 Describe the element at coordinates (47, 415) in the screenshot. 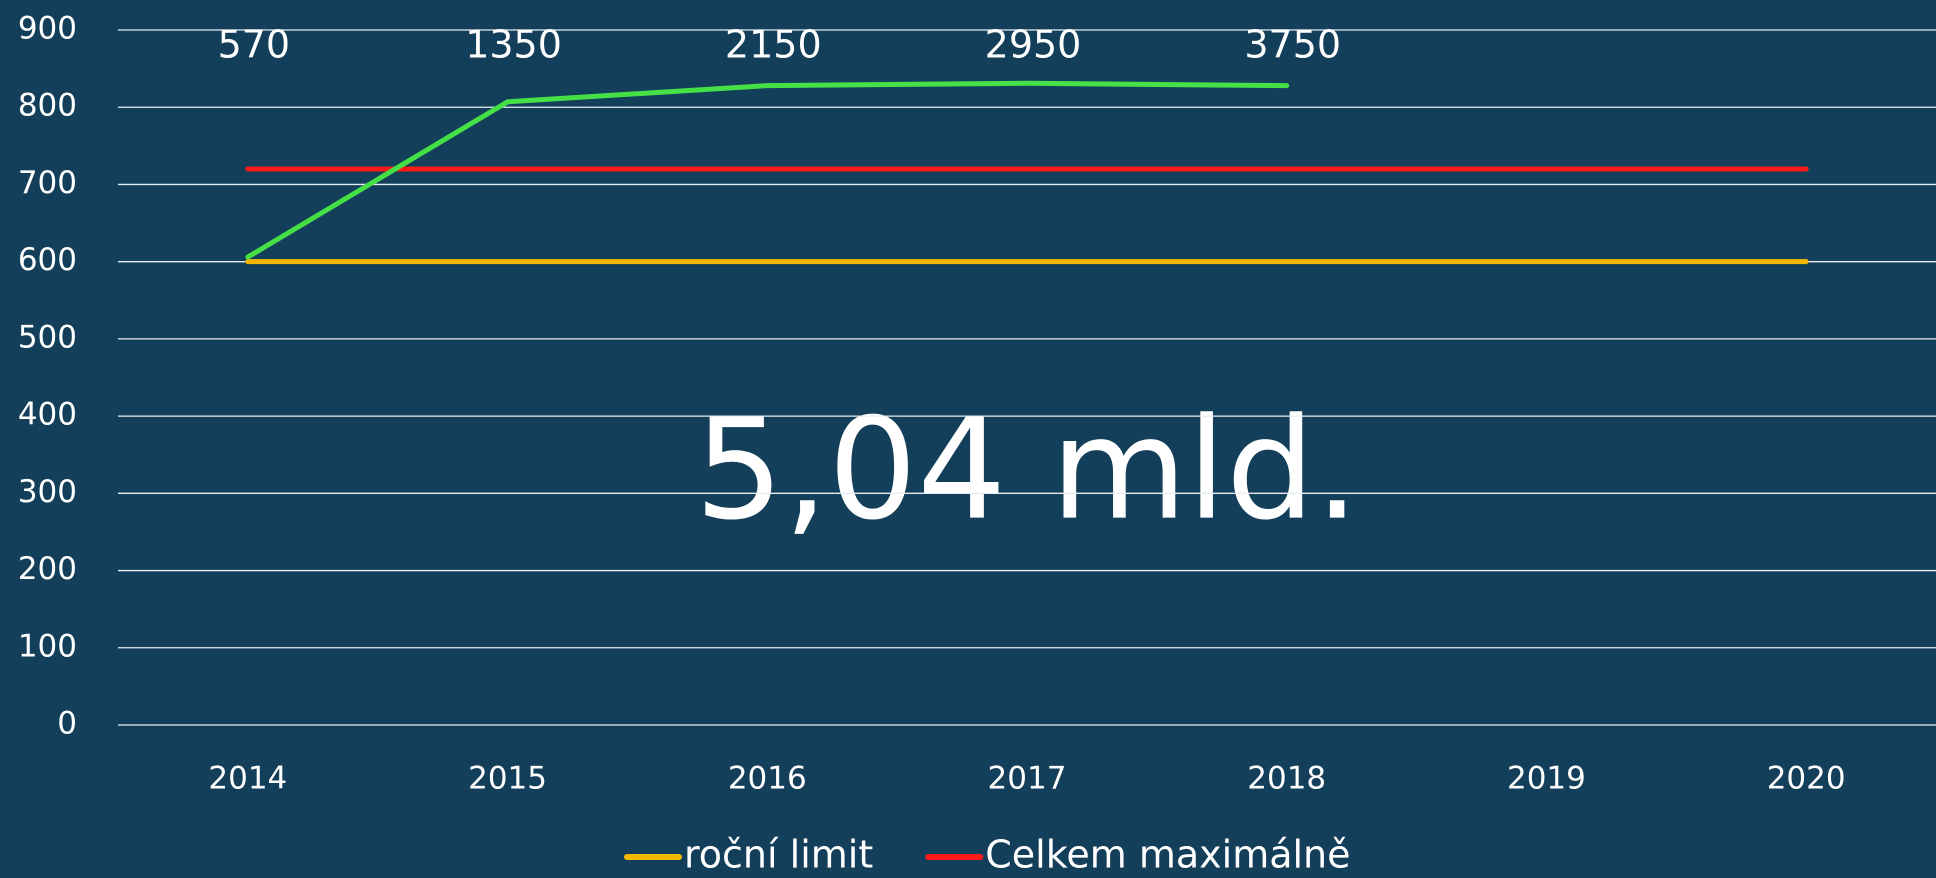

I see `y-tick-label: 400` at that location.